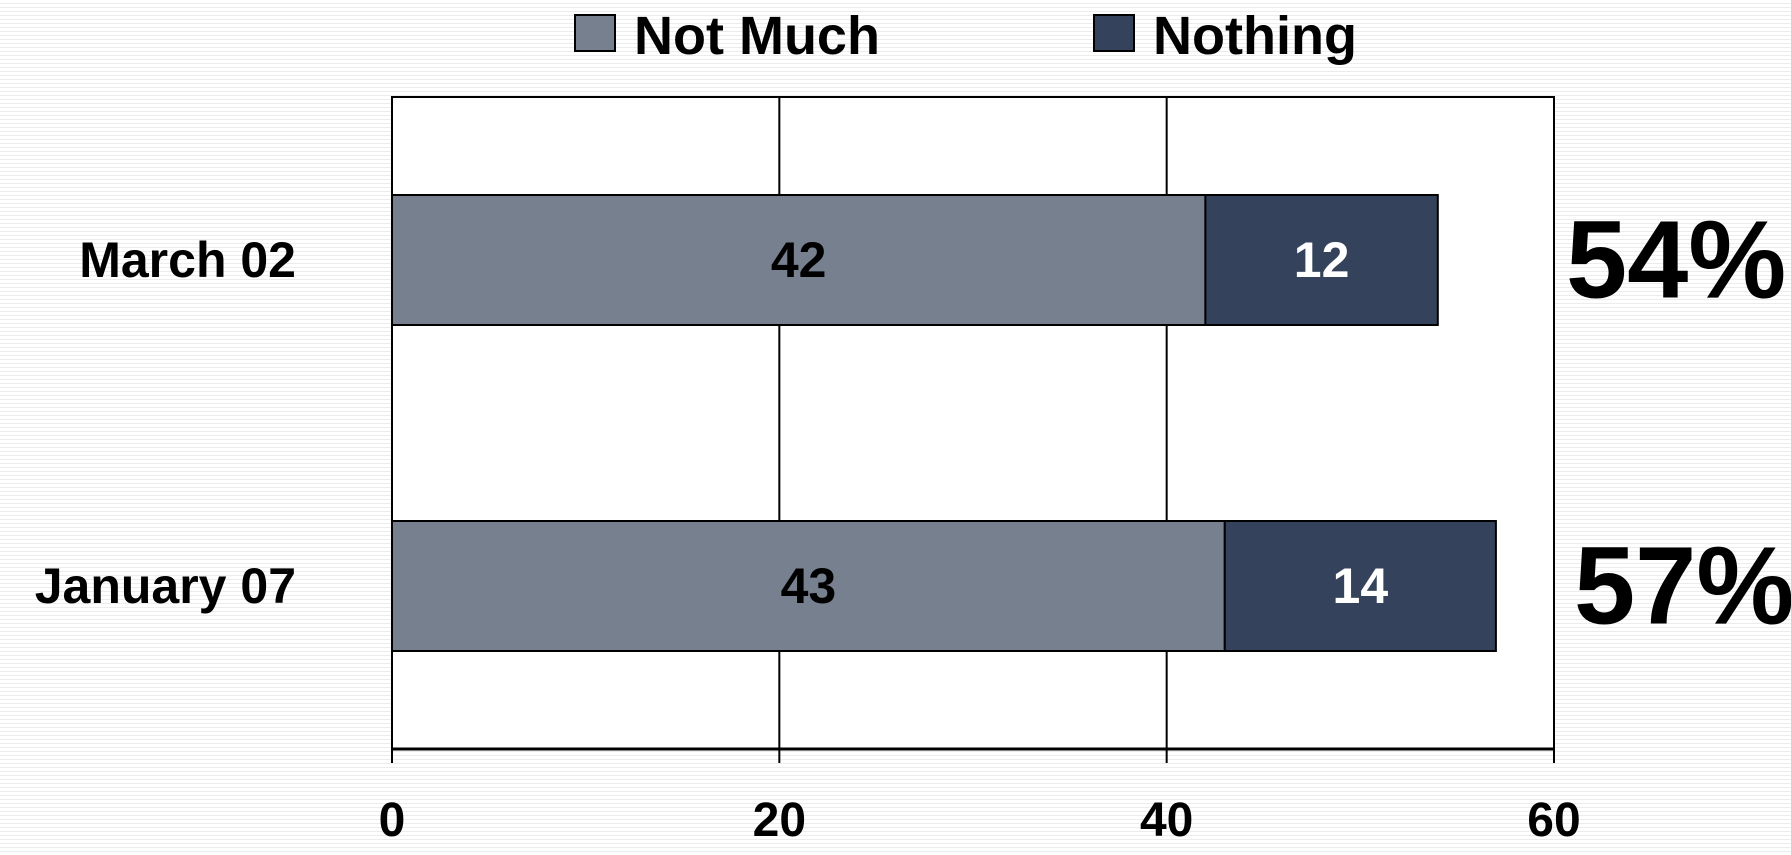 This screenshot has width=1791, height=855. What do you see at coordinates (1166, 820) in the screenshot?
I see `x-tick-label-40: 40` at bounding box center [1166, 820].